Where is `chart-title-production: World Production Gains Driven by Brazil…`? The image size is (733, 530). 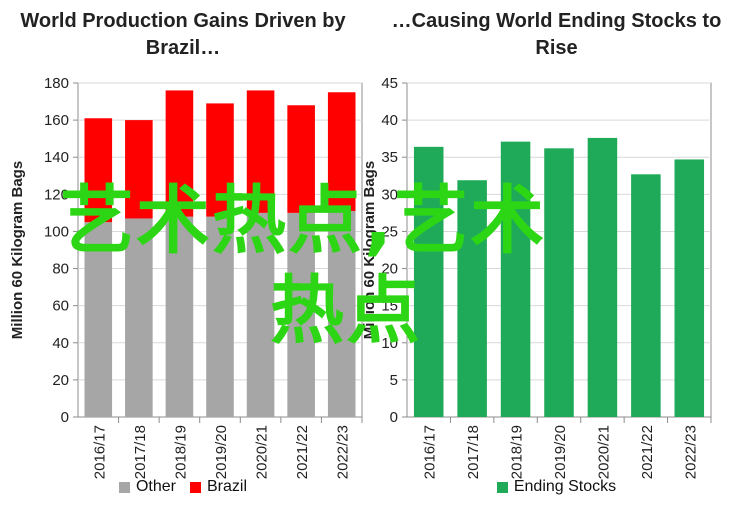 chart-title-production: World Production Gains Driven by Brazil… is located at coordinates (183, 35).